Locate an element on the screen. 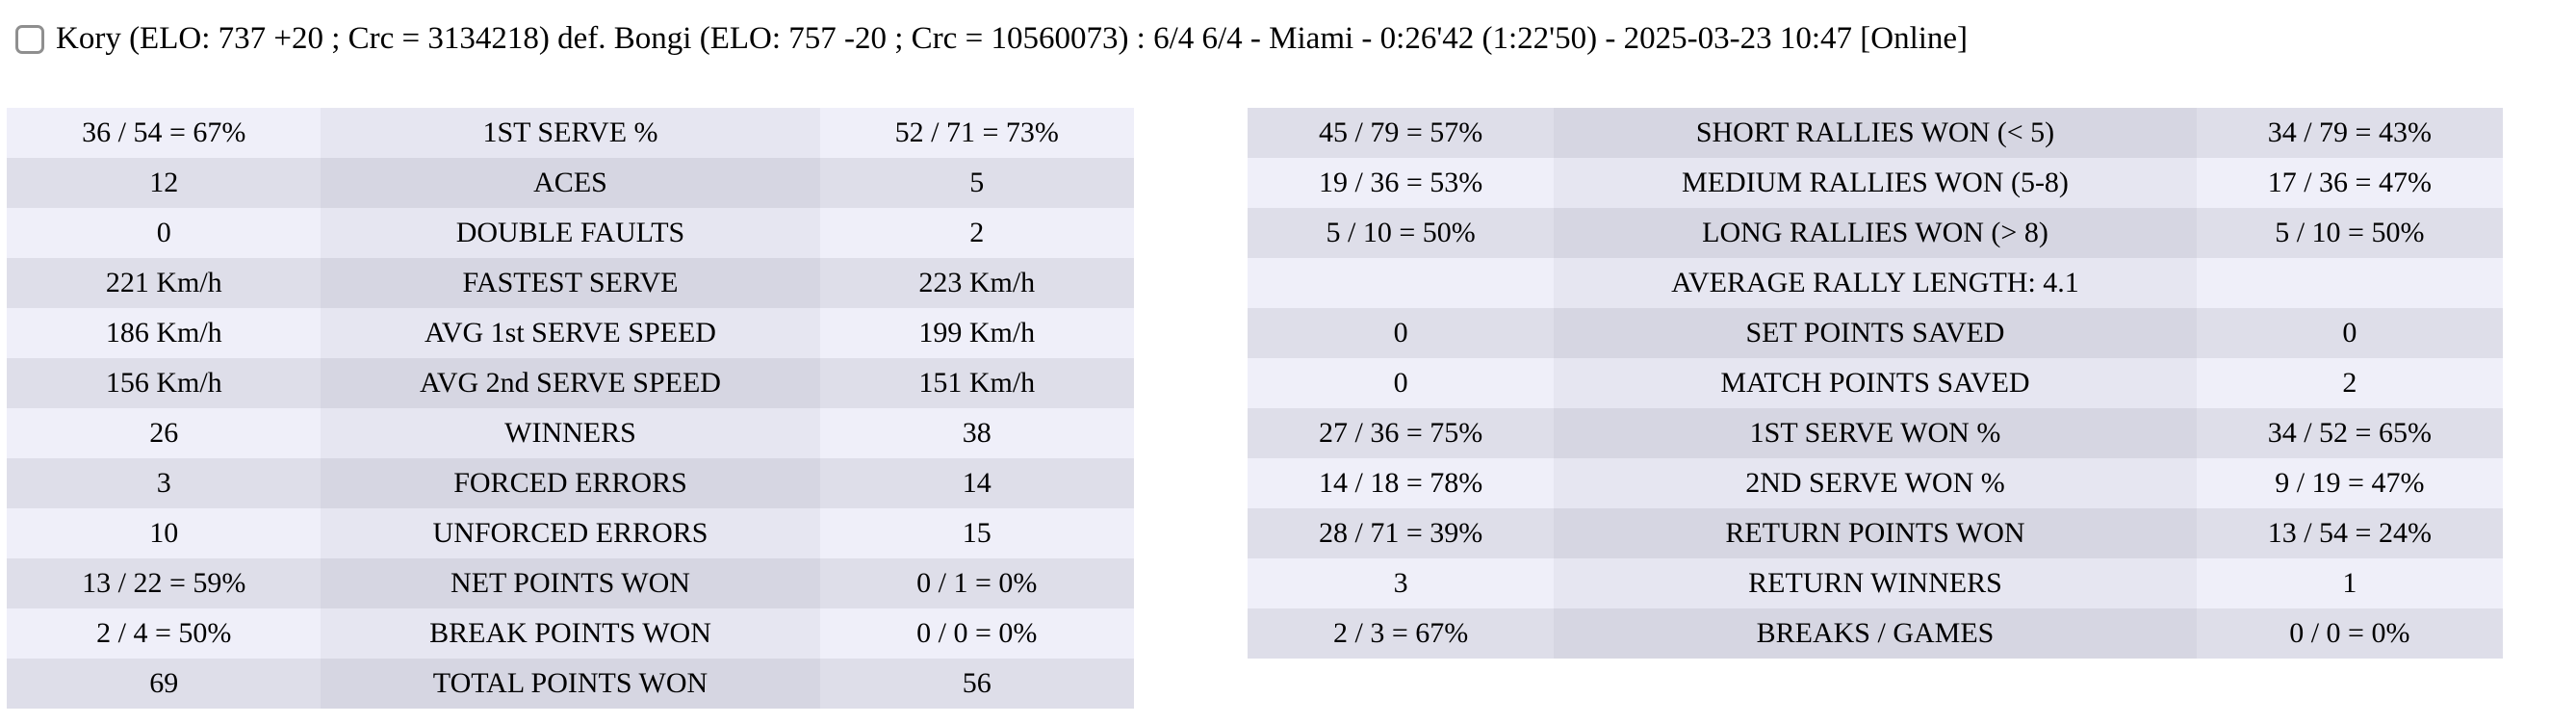 The image size is (2576, 724). stat-label: 1ST SERVE WON % is located at coordinates (1875, 433).